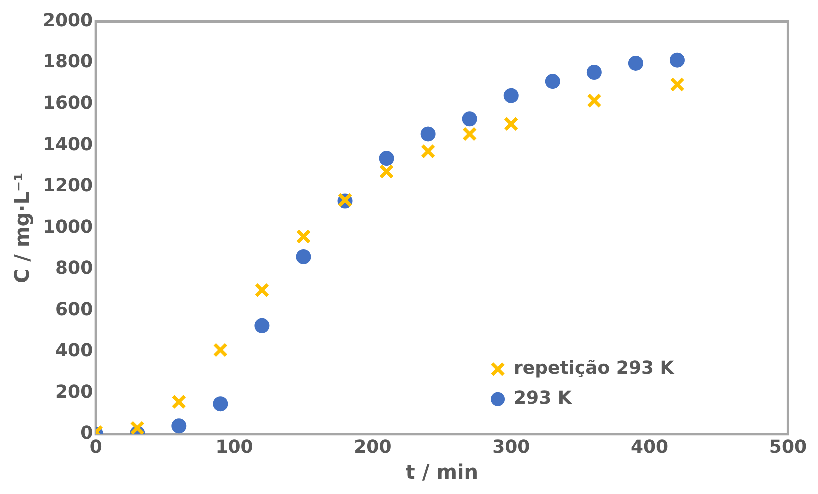 The height and width of the screenshot is (494, 818). I want to click on x-axis-title: t / min, so click(442, 472).